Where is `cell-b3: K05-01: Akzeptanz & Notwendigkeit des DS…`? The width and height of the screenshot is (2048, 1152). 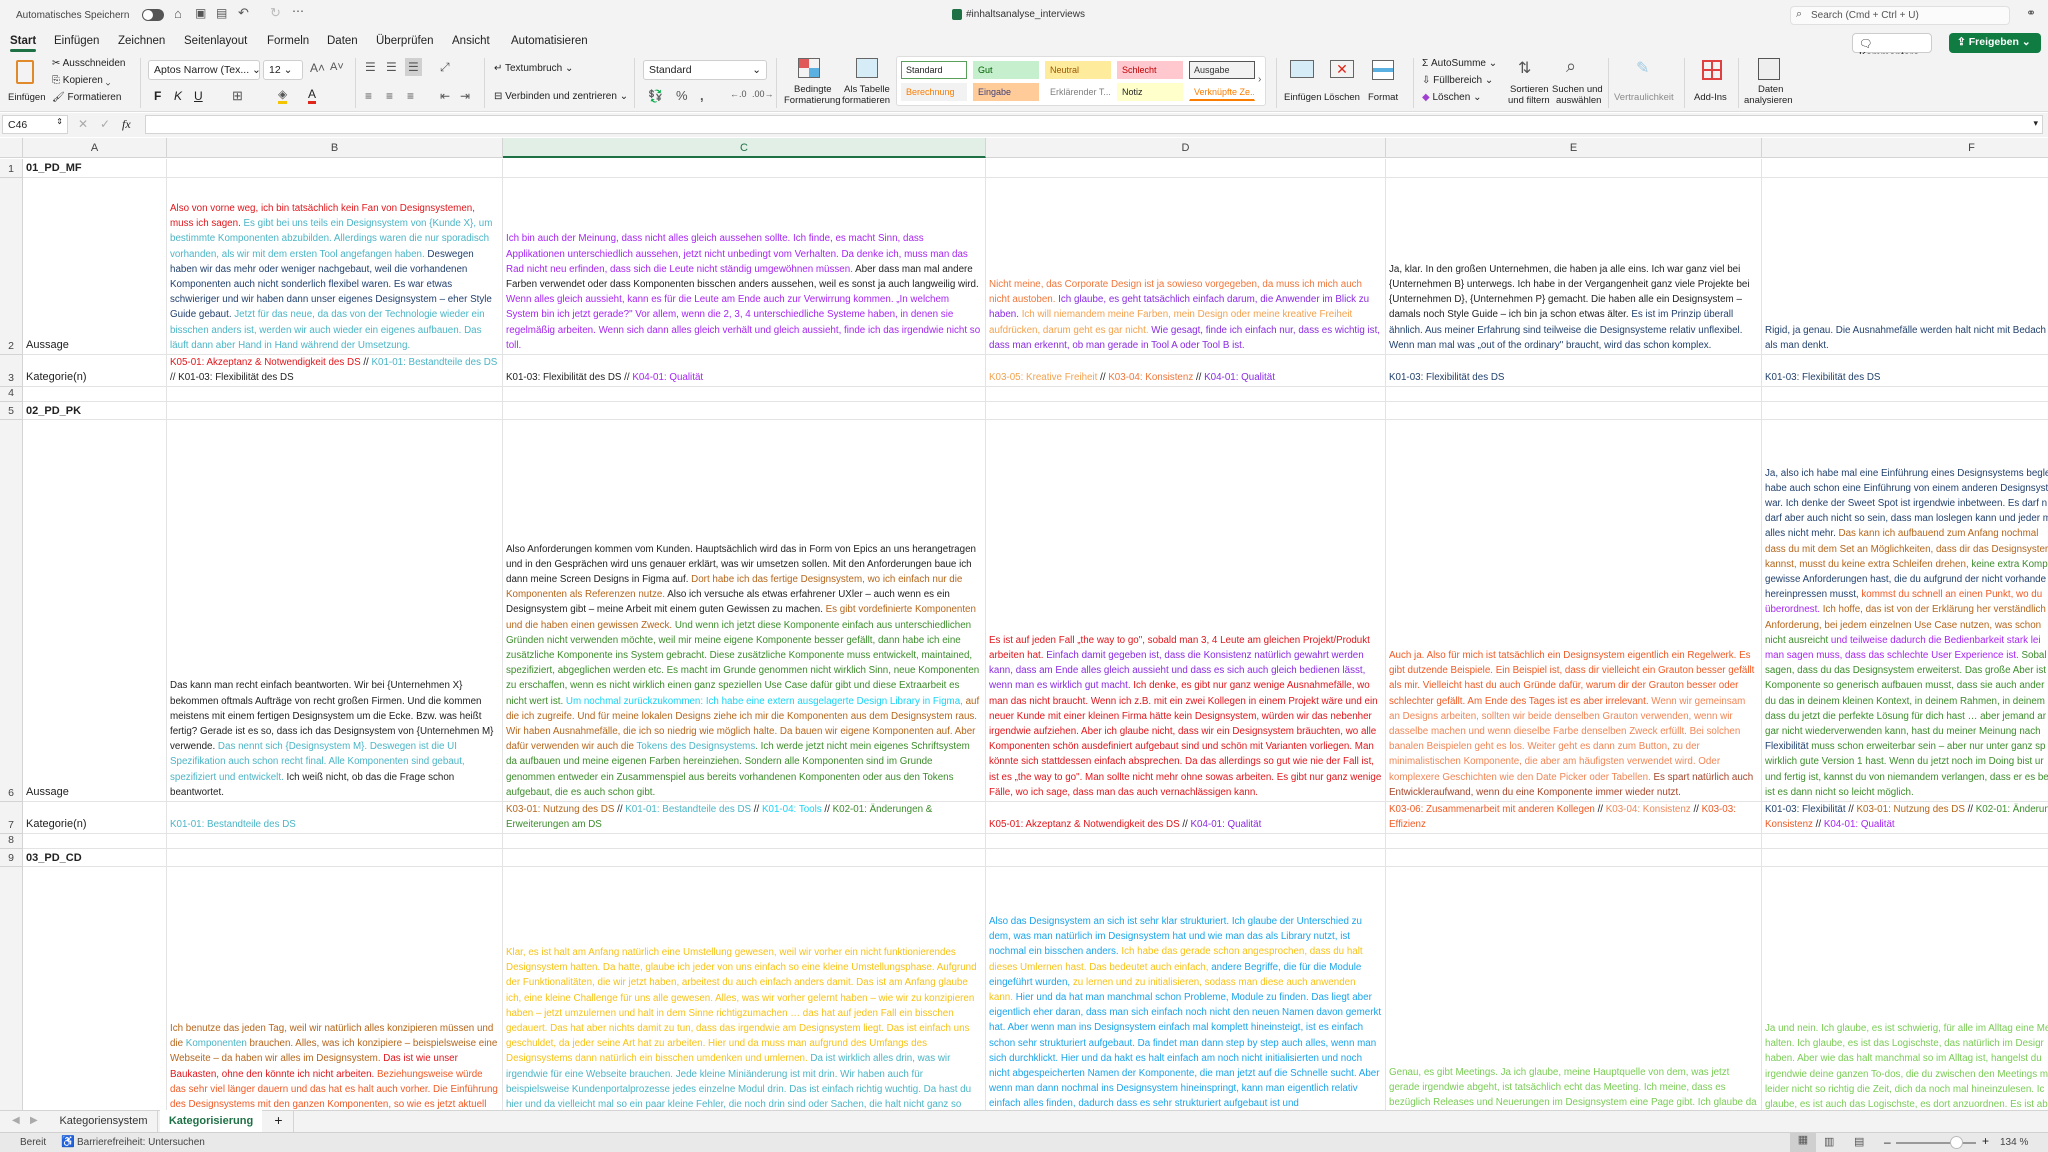
cell-b3: K05-01: Akzeptanz & Notwendigkeit des DS… is located at coordinates (335, 371).